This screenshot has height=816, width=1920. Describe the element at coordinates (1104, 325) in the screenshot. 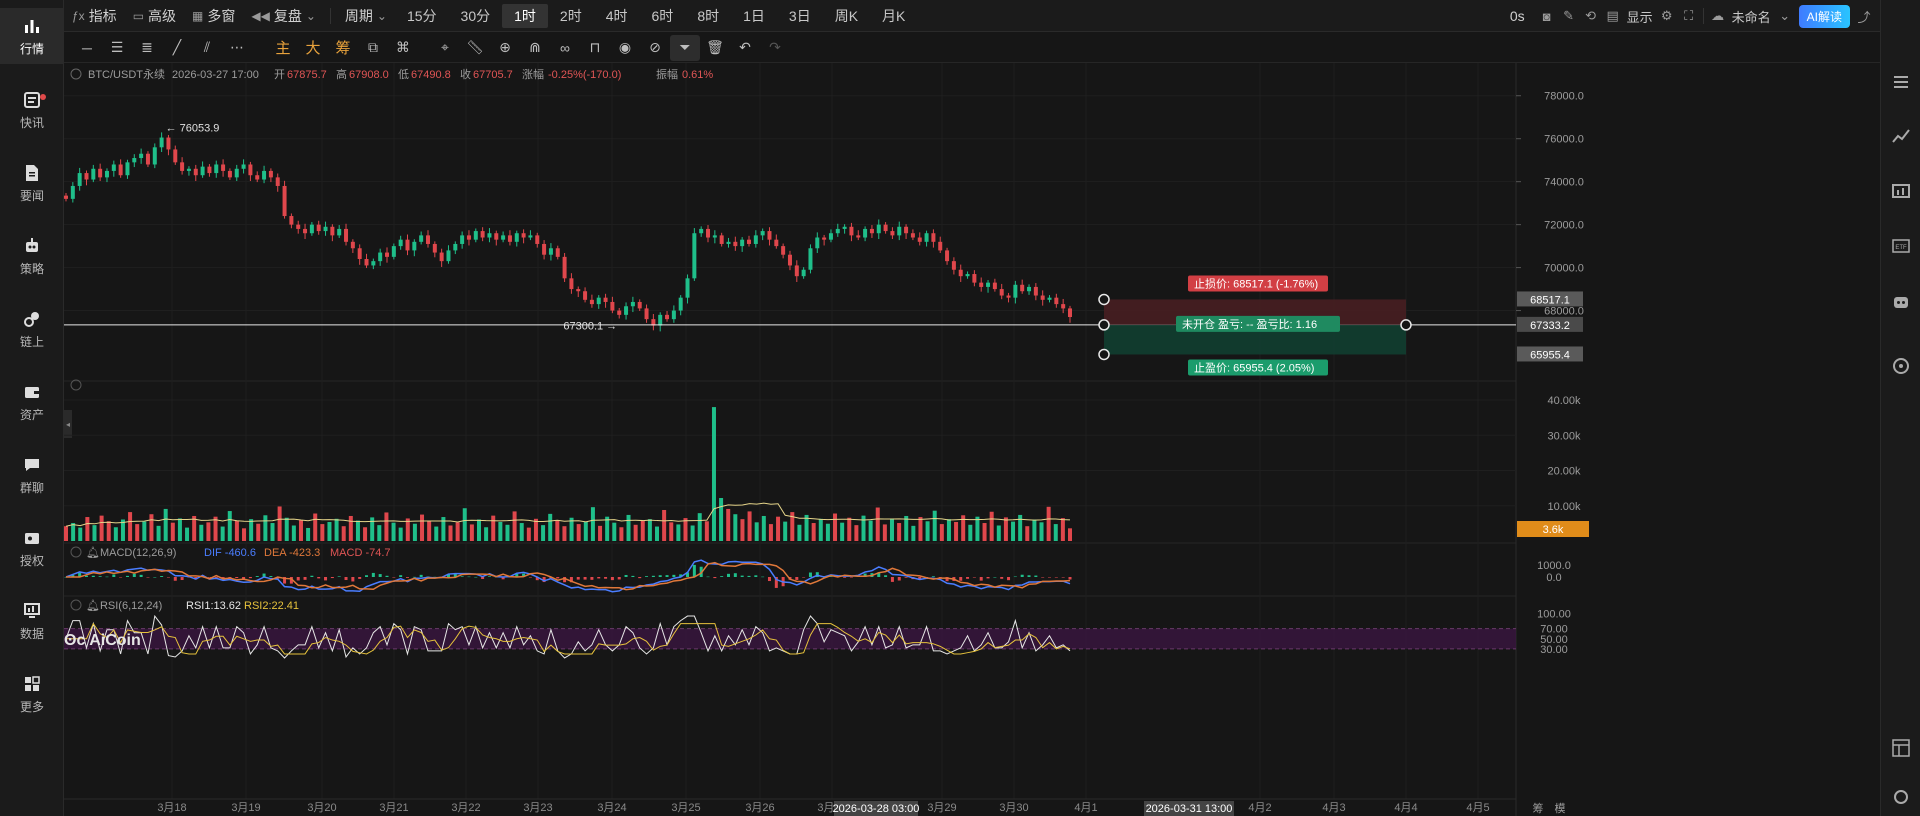

I see `handle-middle-left` at that location.